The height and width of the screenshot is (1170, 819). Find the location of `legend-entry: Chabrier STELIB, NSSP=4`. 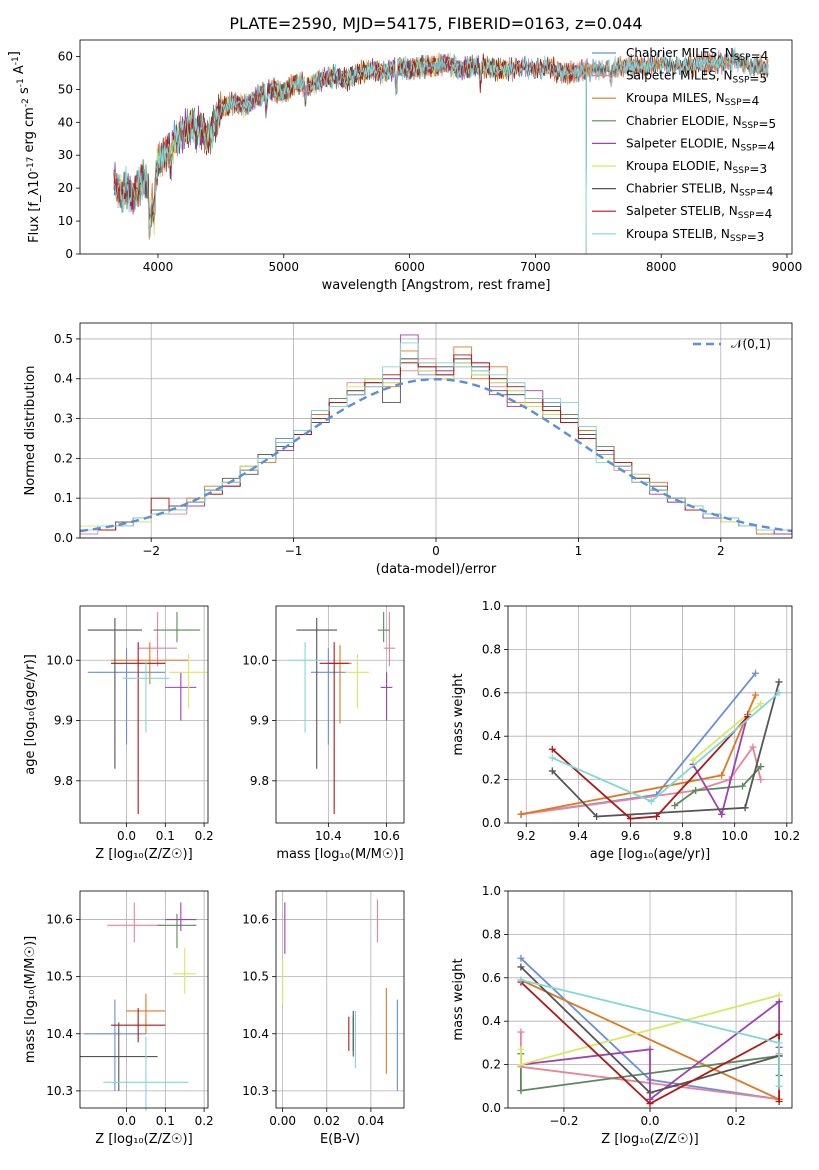

legend-entry: Chabrier STELIB, NSSP=4 is located at coordinates (700, 190).